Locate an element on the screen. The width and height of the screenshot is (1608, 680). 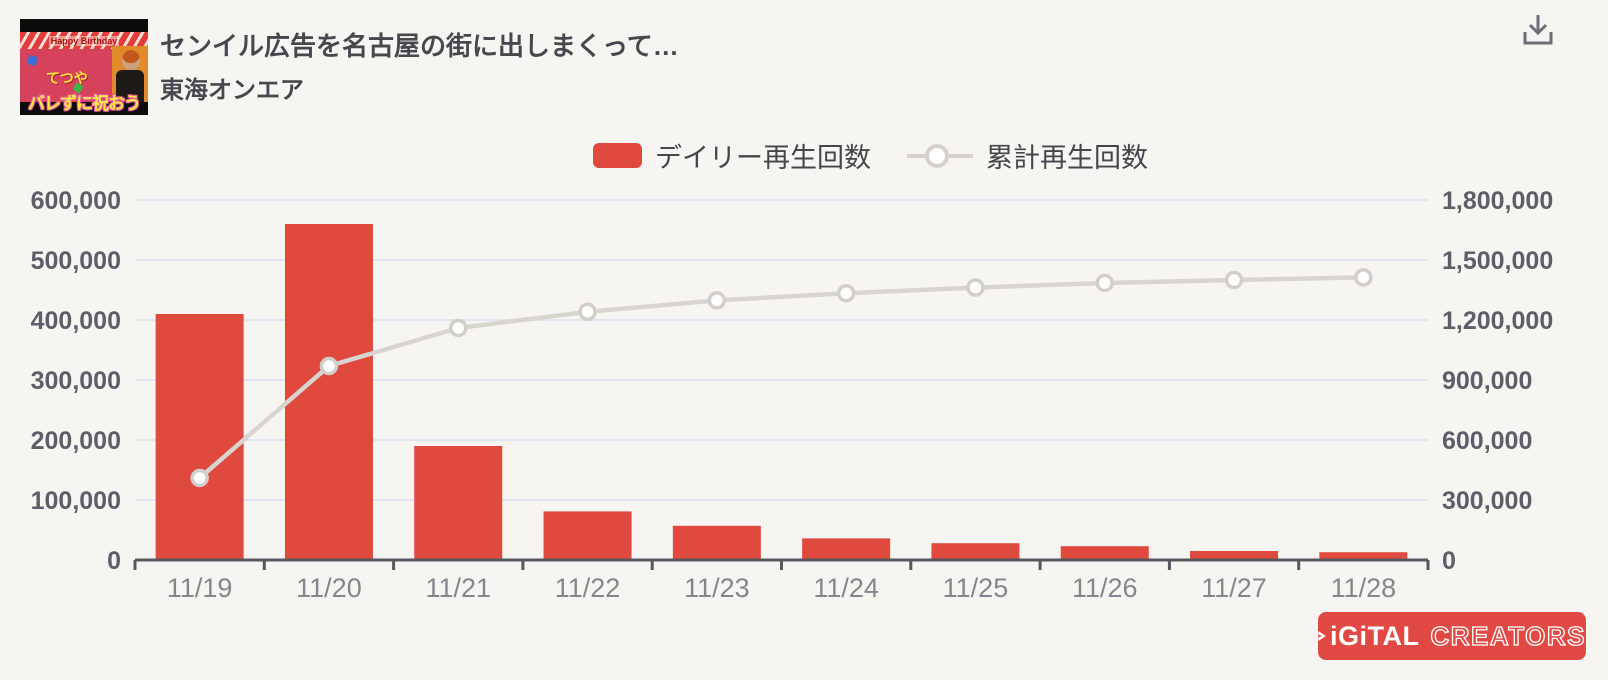
digital-creators-logo: iGiTAL CREATORS is located at coordinates (1452, 636).